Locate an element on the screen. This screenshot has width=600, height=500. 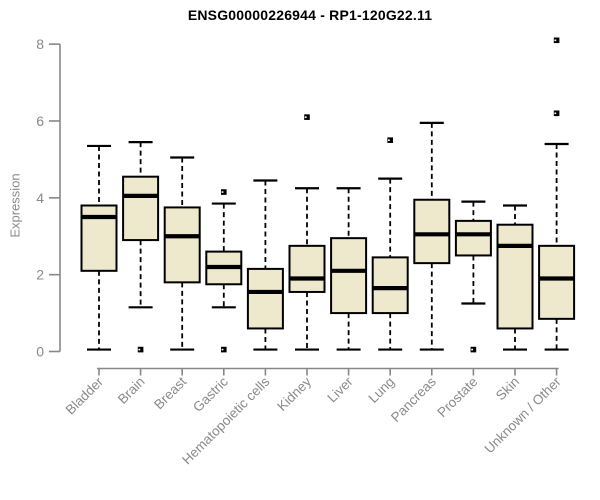
box-kidney is located at coordinates (307, 232).